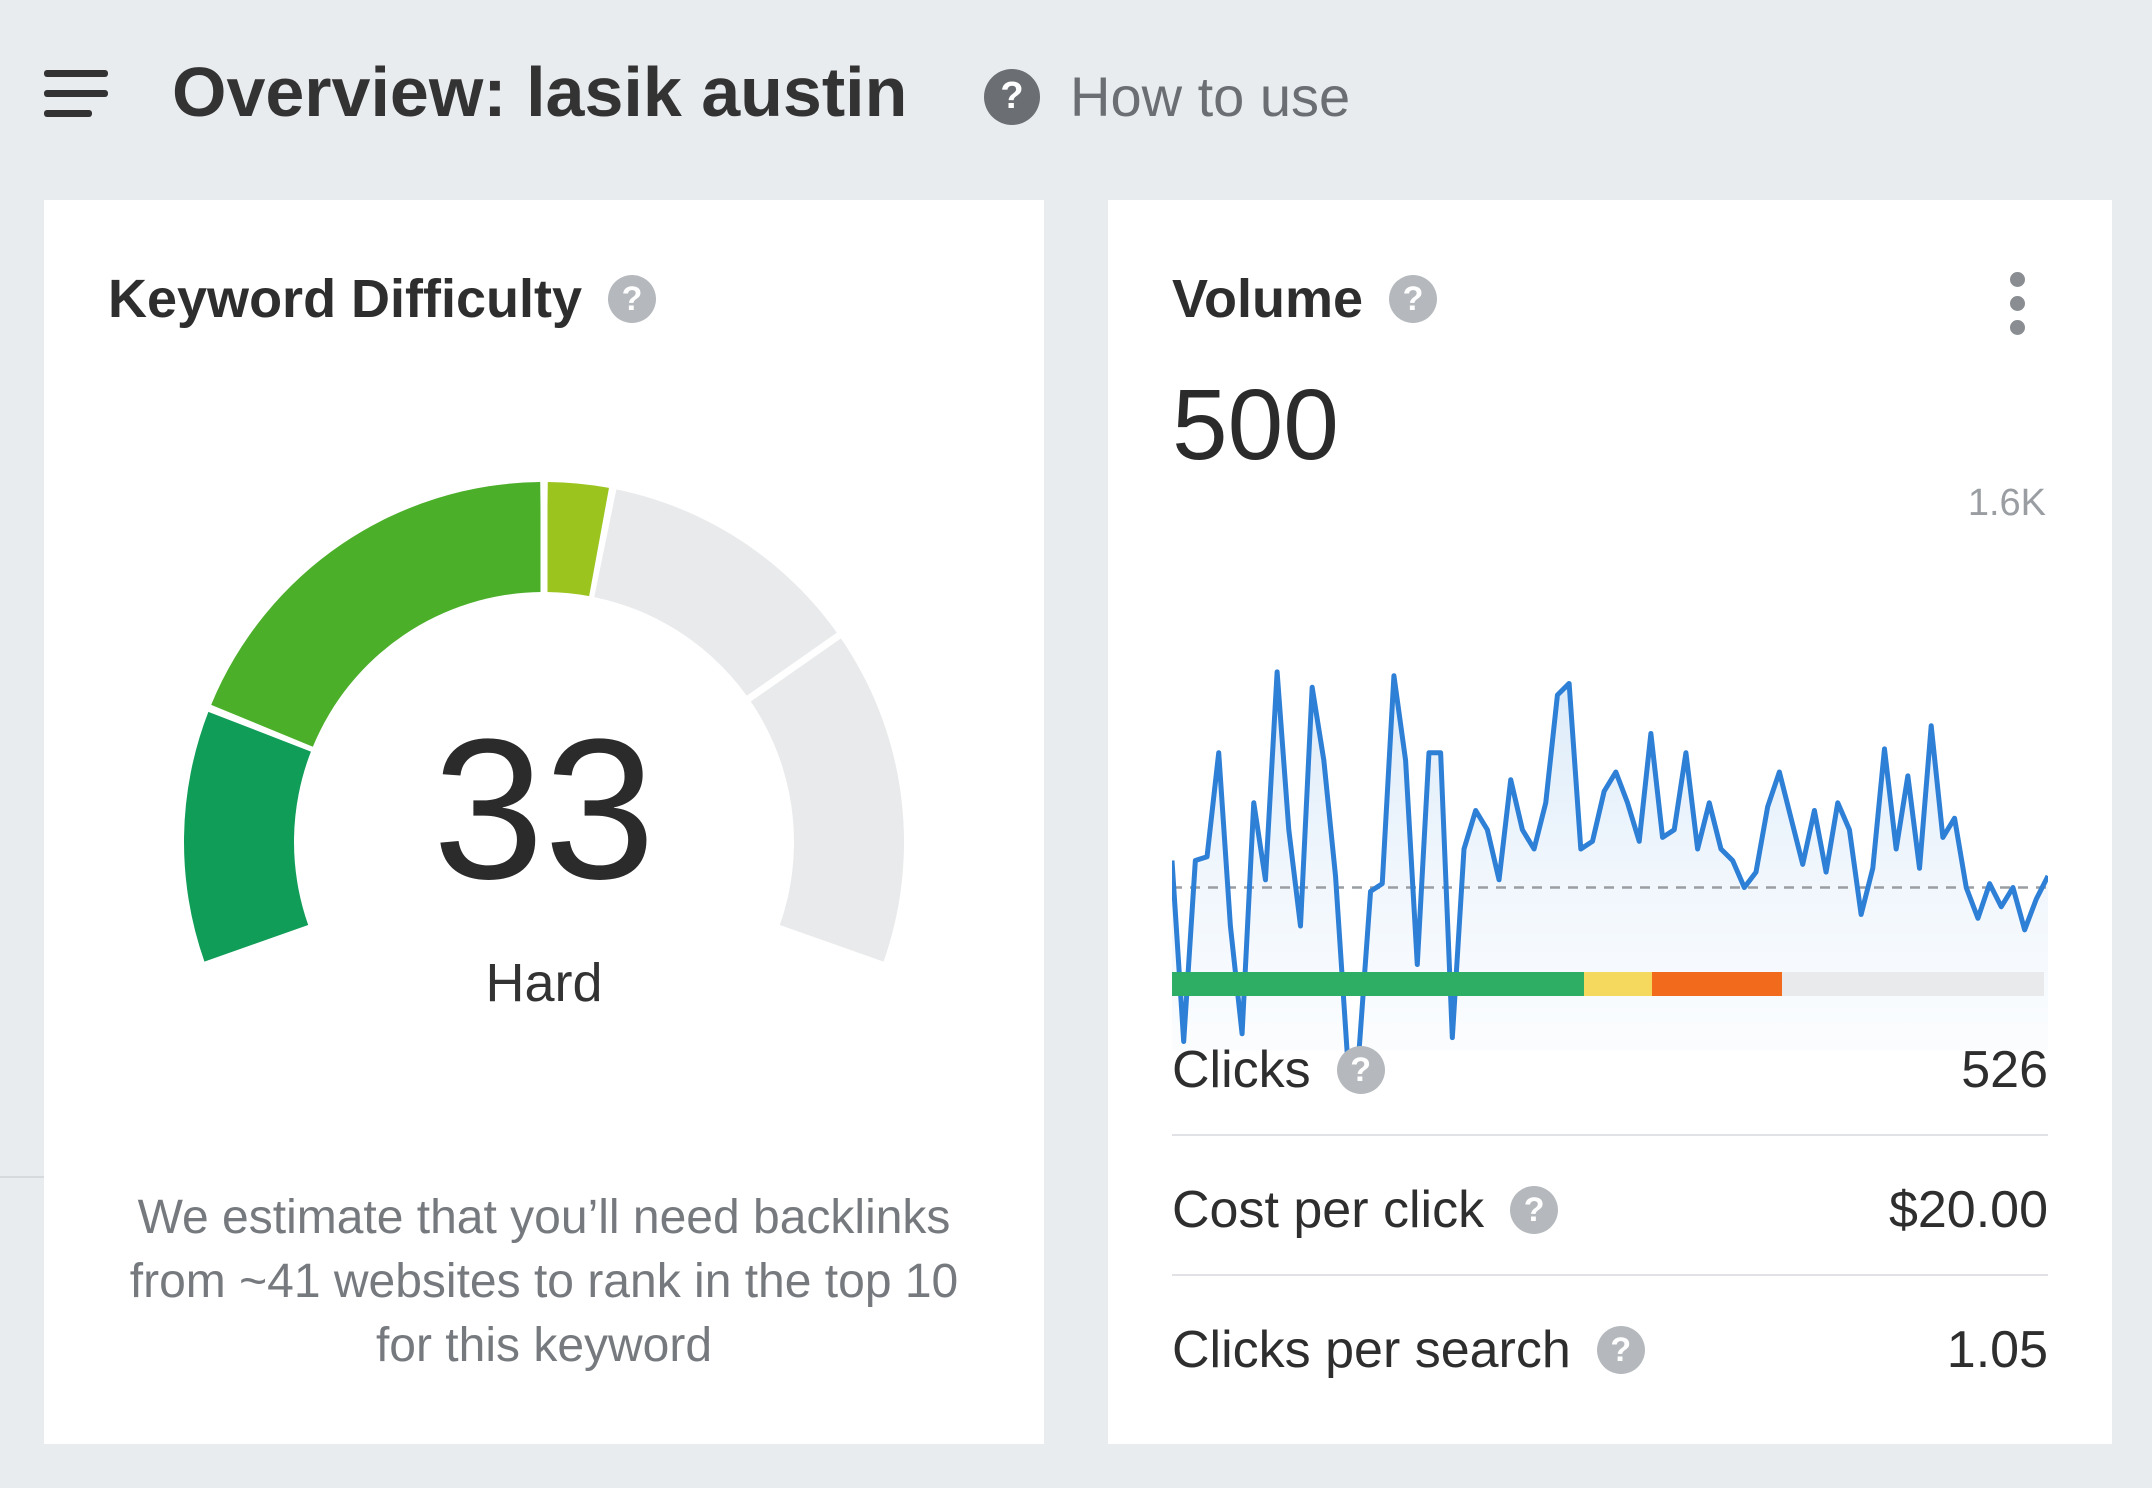  Describe the element at coordinates (1371, 1350) in the screenshot. I see `clicks-per-search-label: Clicks per search` at that location.